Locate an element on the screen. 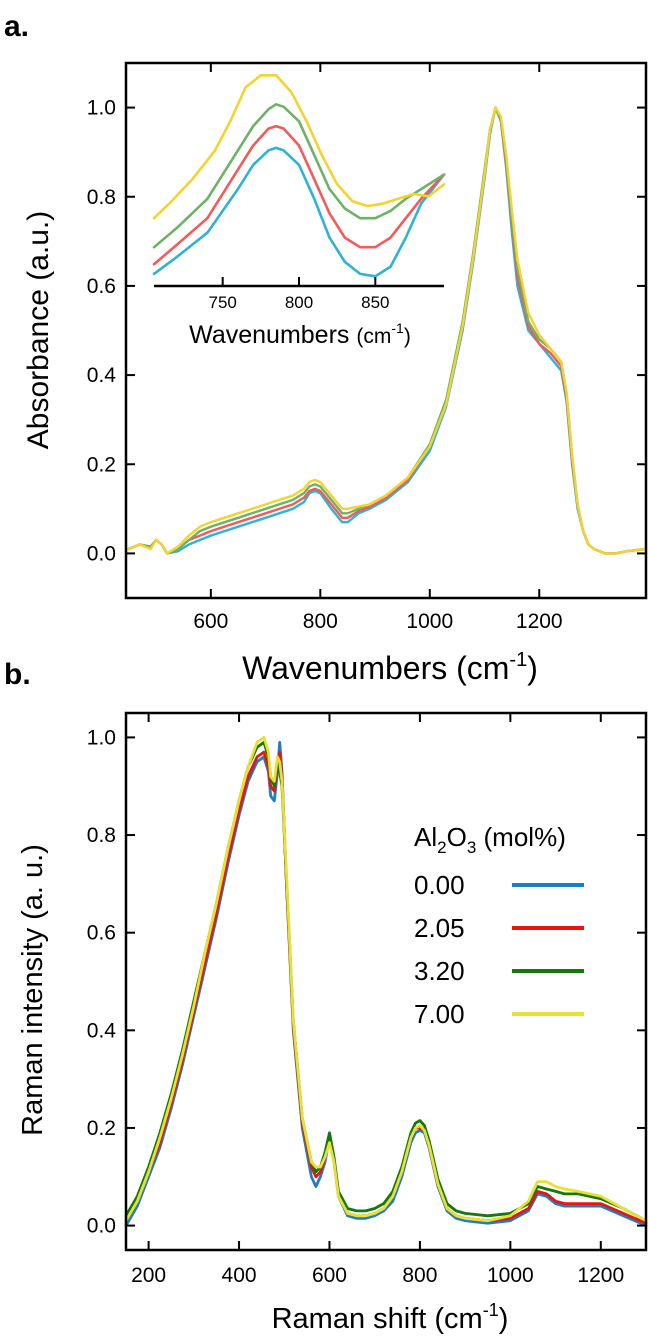 This screenshot has width=649, height=1342. legend-title: Al2O3 (mol%) is located at coordinates (490, 839).